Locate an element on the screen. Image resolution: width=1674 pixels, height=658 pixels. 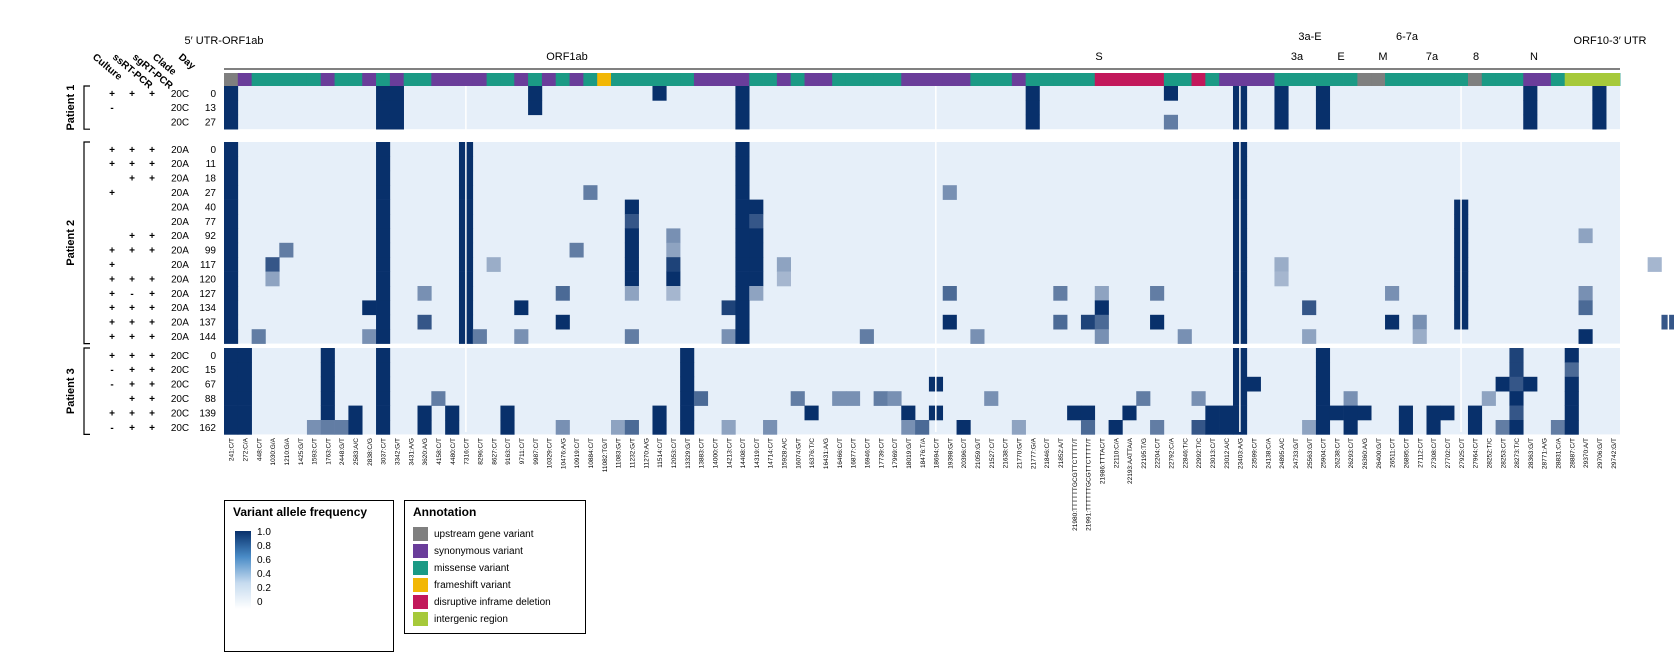
day-label: 92 is located at coordinates (211, 236).